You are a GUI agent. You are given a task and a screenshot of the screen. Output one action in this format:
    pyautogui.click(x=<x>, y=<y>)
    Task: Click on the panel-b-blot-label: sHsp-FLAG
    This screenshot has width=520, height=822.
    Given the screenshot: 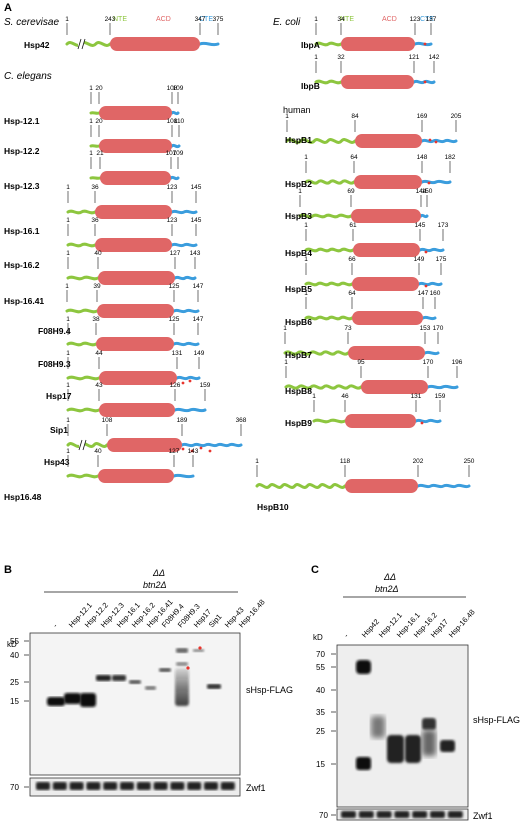 What is the action you would take?
    pyautogui.click(x=269, y=690)
    